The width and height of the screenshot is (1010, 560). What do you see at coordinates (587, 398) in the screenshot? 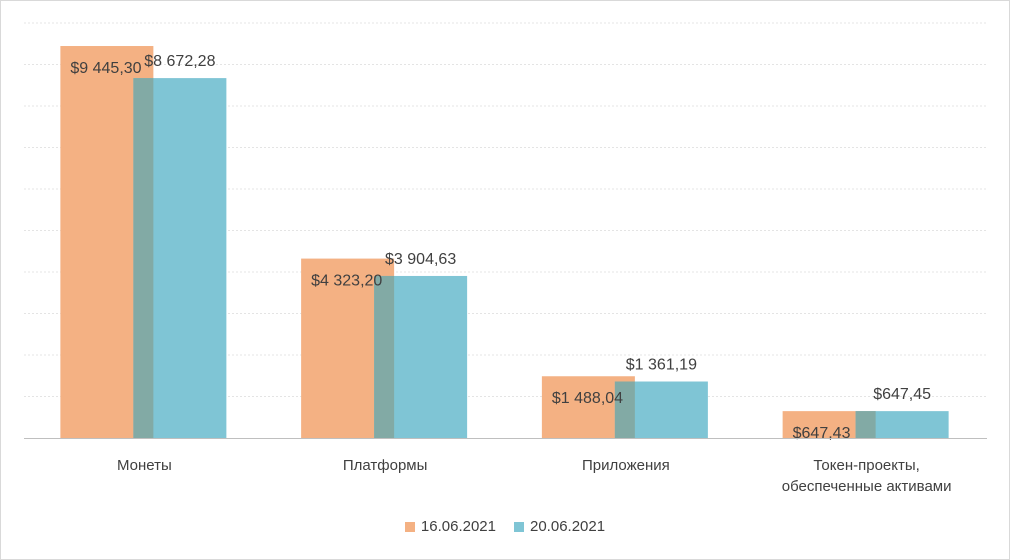
I see `data-label-series-1: $1 488,04` at bounding box center [587, 398].